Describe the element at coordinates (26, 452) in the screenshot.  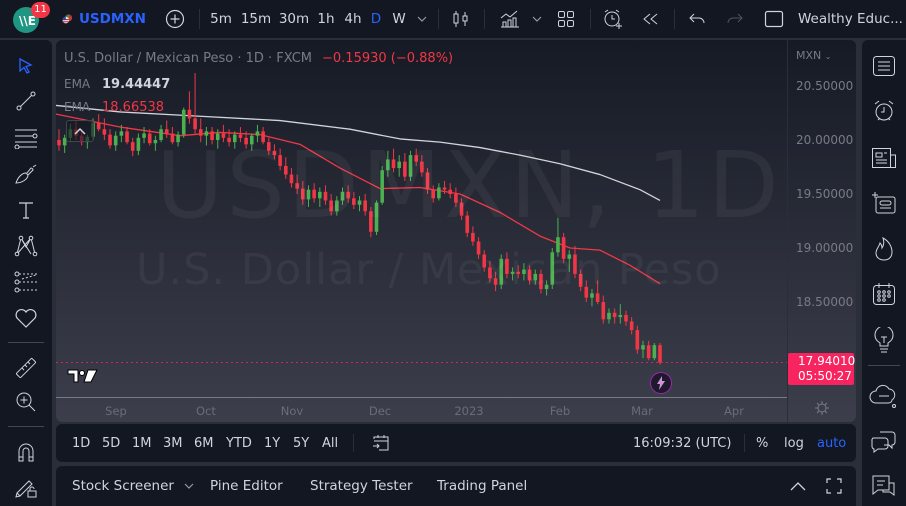
I see `magnet-tool` at that location.